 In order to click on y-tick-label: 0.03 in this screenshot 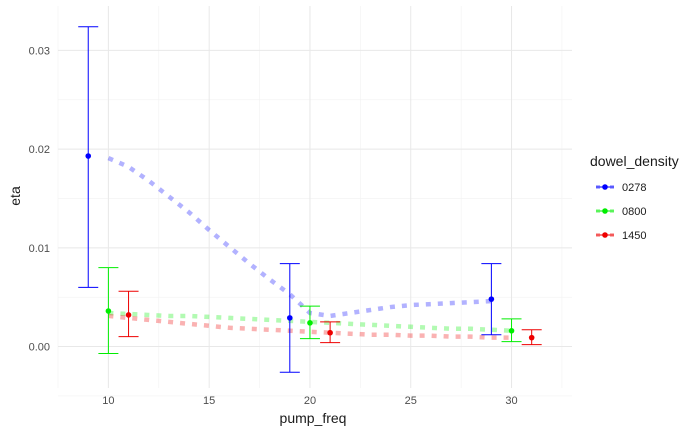, I will do `click(39, 51)`.